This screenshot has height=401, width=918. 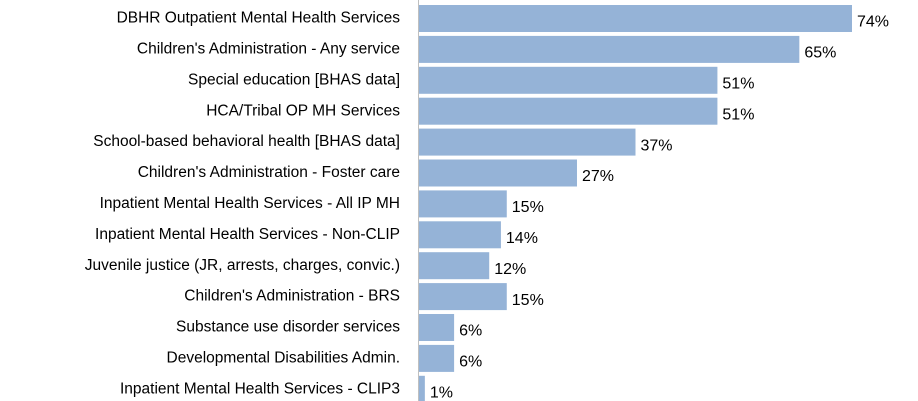 I want to click on value-label: 74%, so click(x=873, y=22).